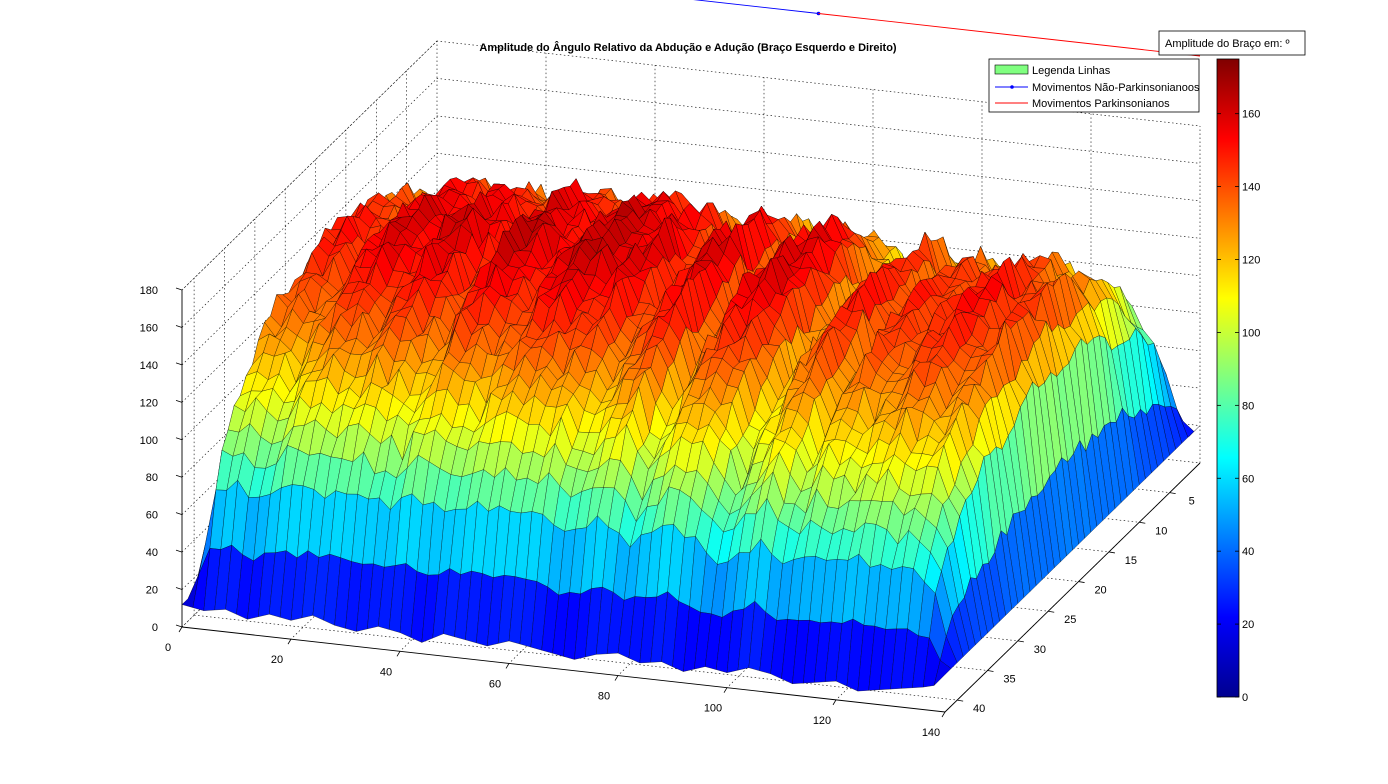 This screenshot has width=1388, height=784. I want to click on z-tick-label: 100, so click(149, 441).